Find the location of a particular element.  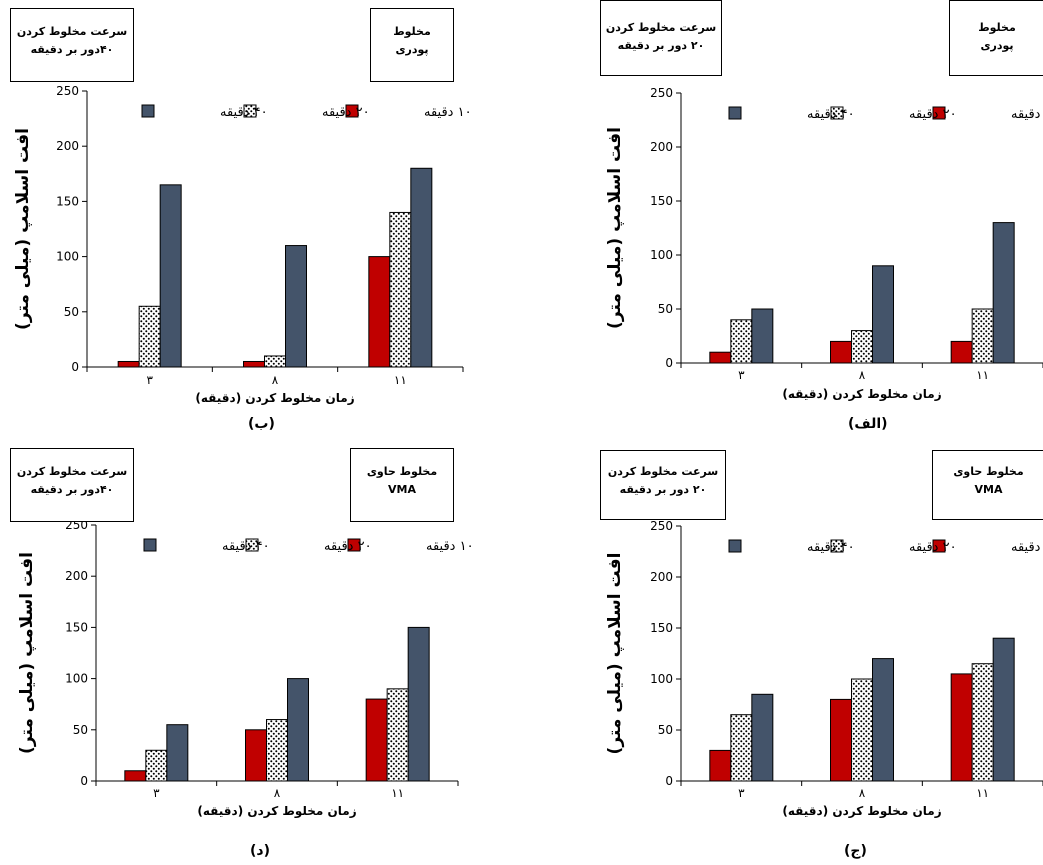

label-box-mix-type: مخلوط حاوی VMA is located at coordinates (987, 485).